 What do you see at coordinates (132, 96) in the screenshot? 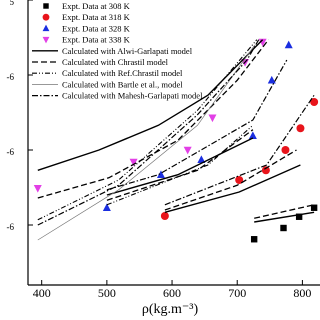
I see `legend-label: Calculated with Mahesh-Garlapati model` at bounding box center [132, 96].